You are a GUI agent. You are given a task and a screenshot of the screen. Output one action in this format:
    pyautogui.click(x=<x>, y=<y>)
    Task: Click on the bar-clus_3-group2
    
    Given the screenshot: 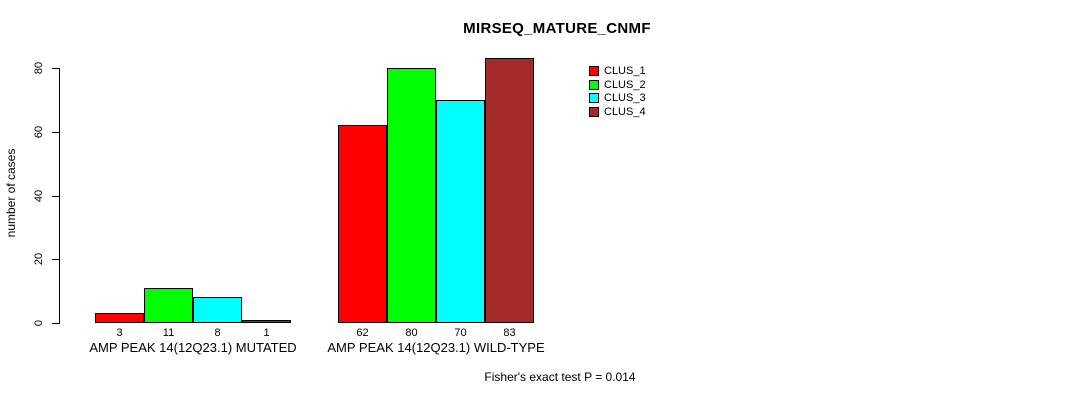 What is the action you would take?
    pyautogui.click(x=460, y=211)
    